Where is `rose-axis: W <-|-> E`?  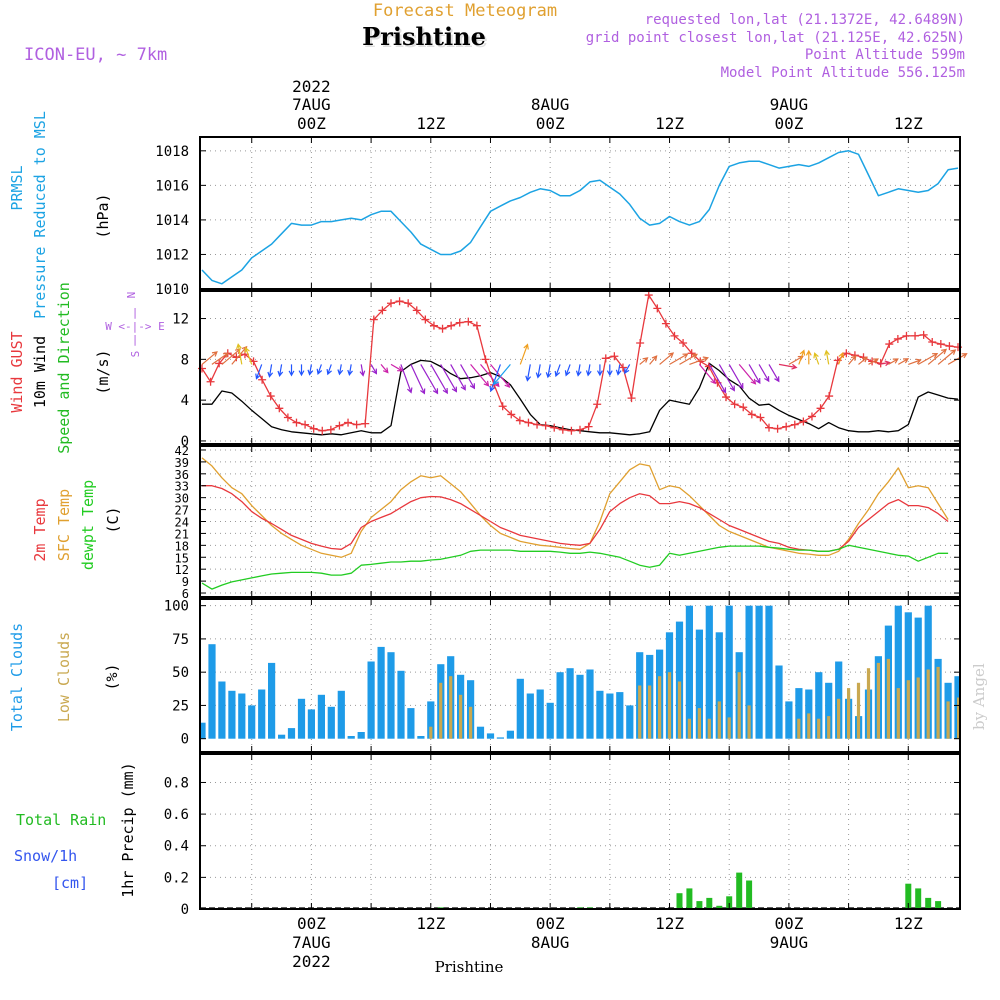
rose-axis: W <-|-> E is located at coordinates (135, 326).